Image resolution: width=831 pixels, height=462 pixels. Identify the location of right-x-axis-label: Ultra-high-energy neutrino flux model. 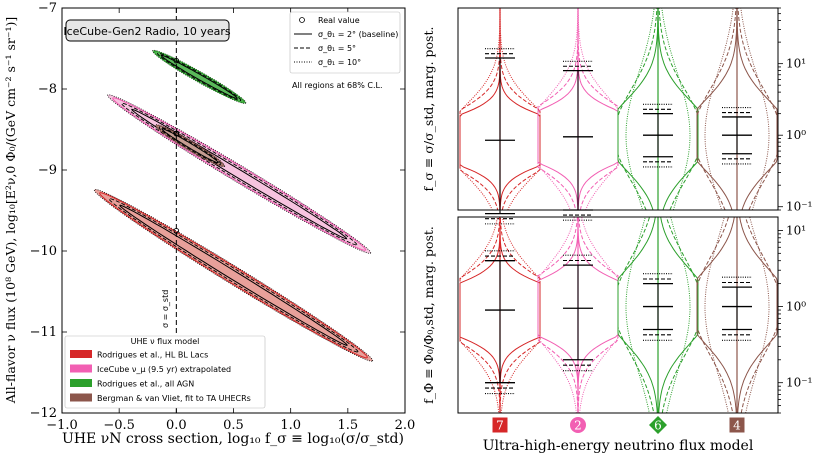
(618, 446).